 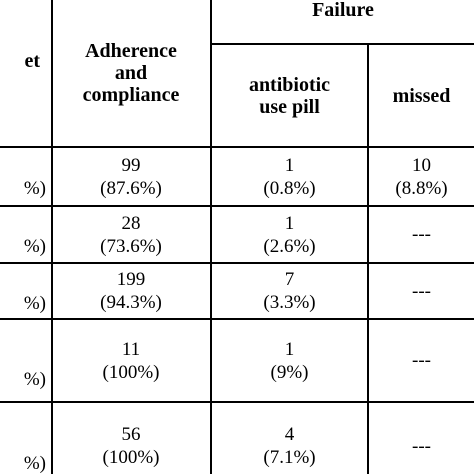 What do you see at coordinates (421, 165) in the screenshot?
I see `row-1-missed-count: 10` at bounding box center [421, 165].